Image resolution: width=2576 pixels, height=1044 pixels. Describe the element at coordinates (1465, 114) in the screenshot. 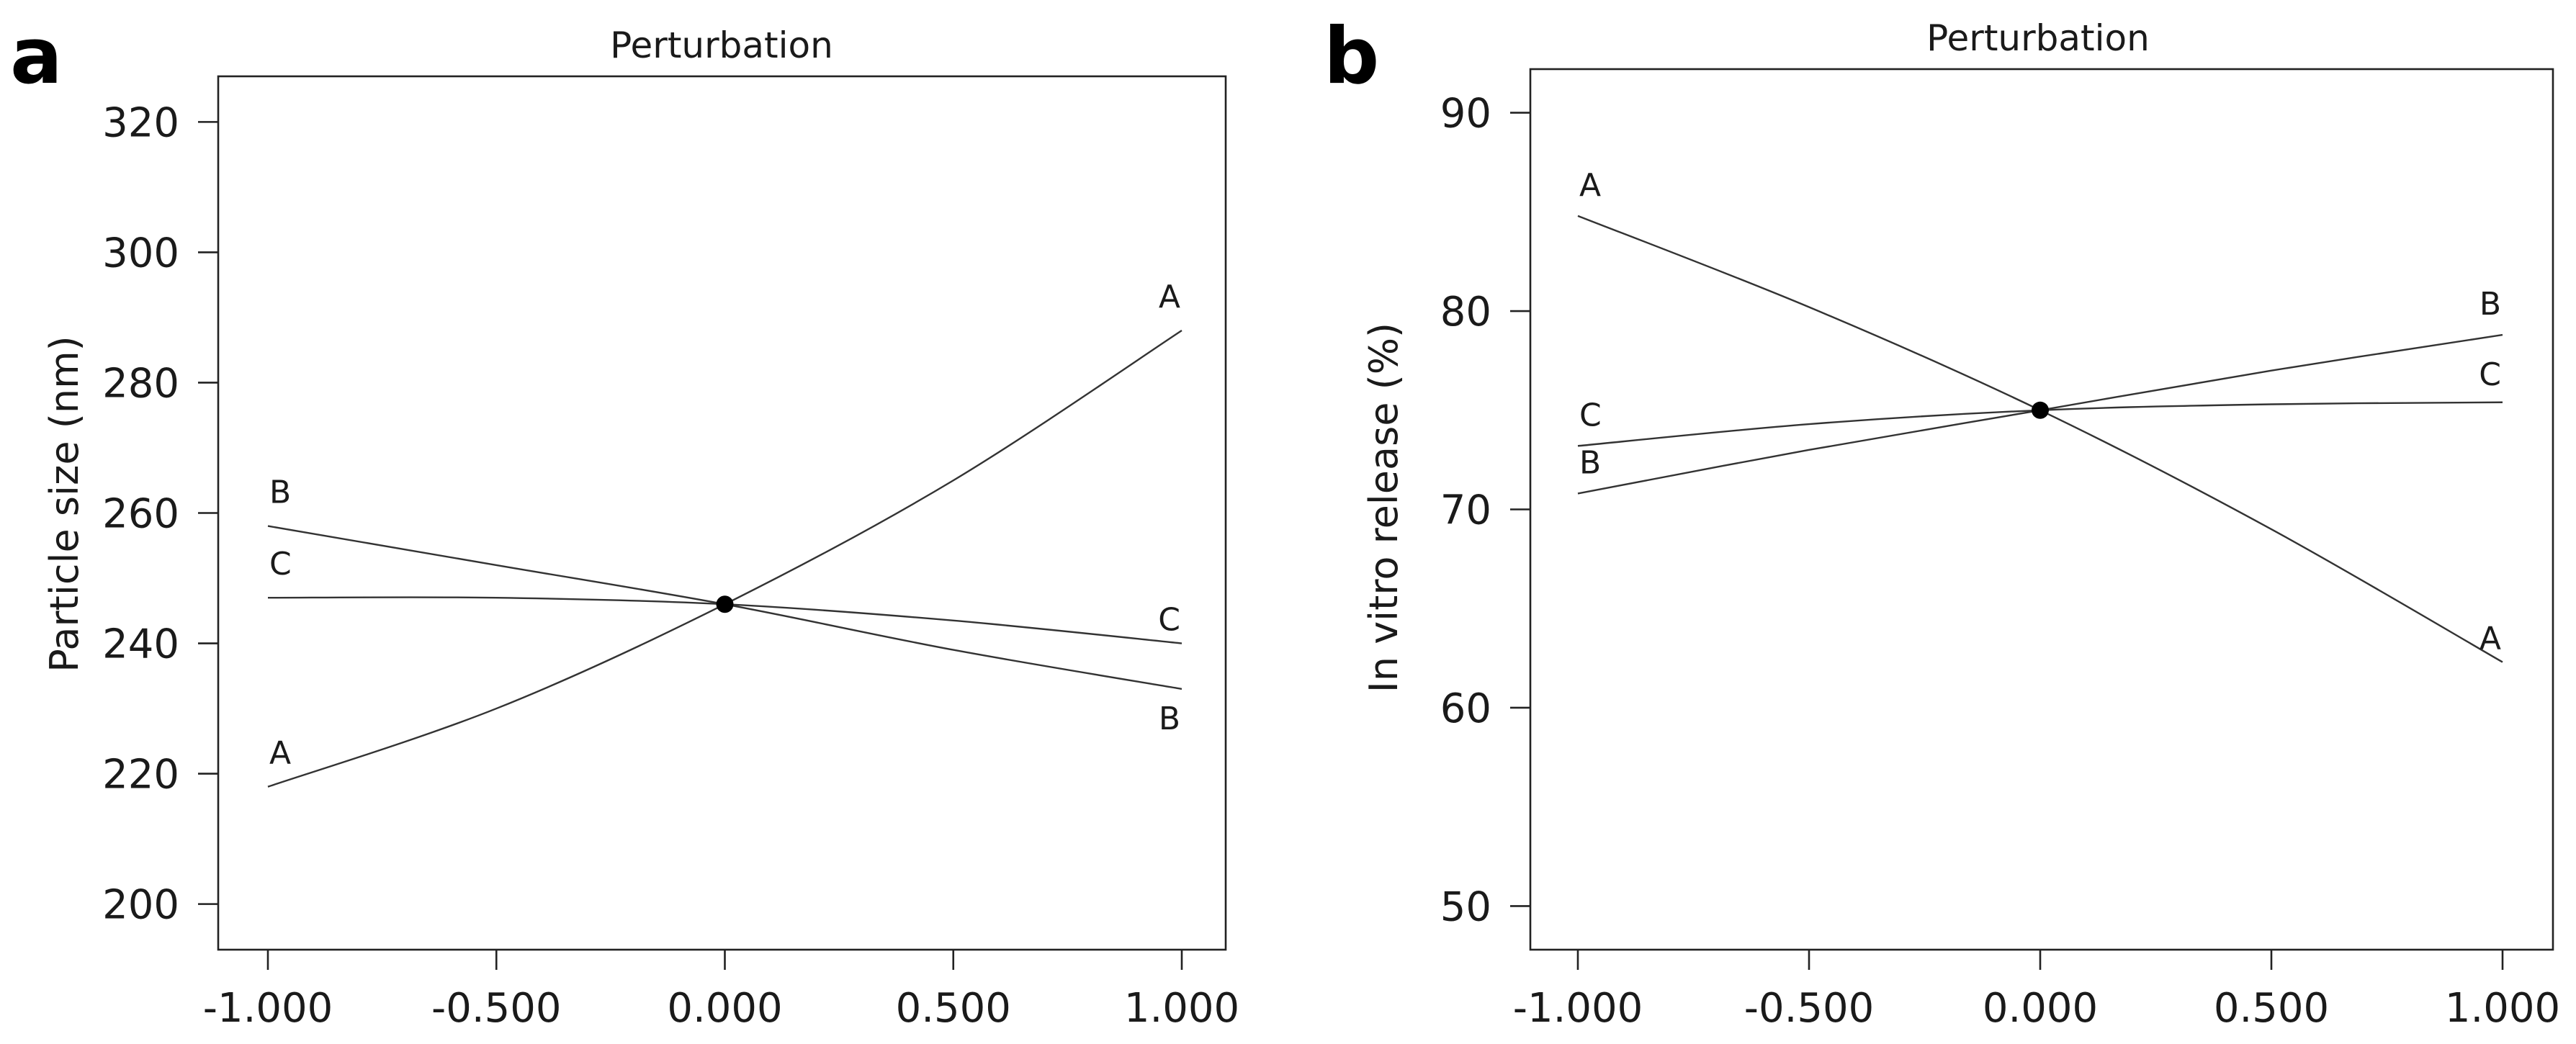

I see `y-tick-label: 90` at that location.